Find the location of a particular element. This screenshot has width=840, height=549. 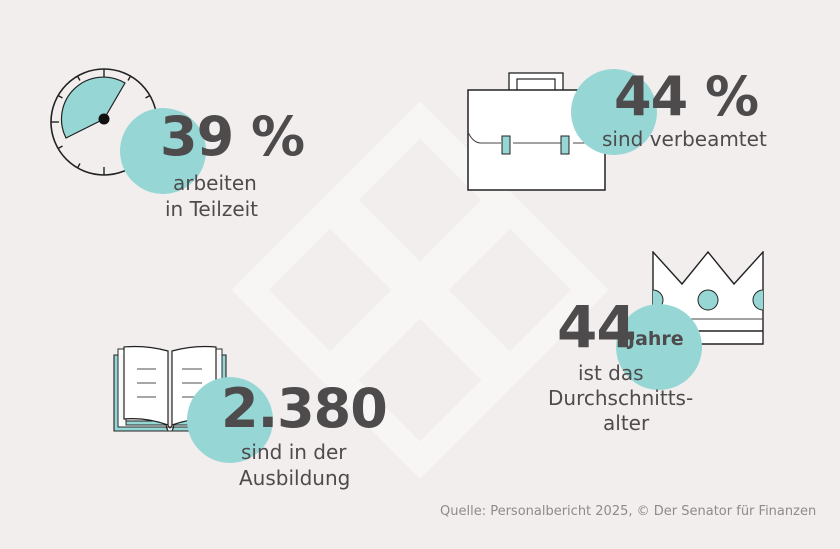

stat-label-line2: in Teilzeit is located at coordinates (212, 209).